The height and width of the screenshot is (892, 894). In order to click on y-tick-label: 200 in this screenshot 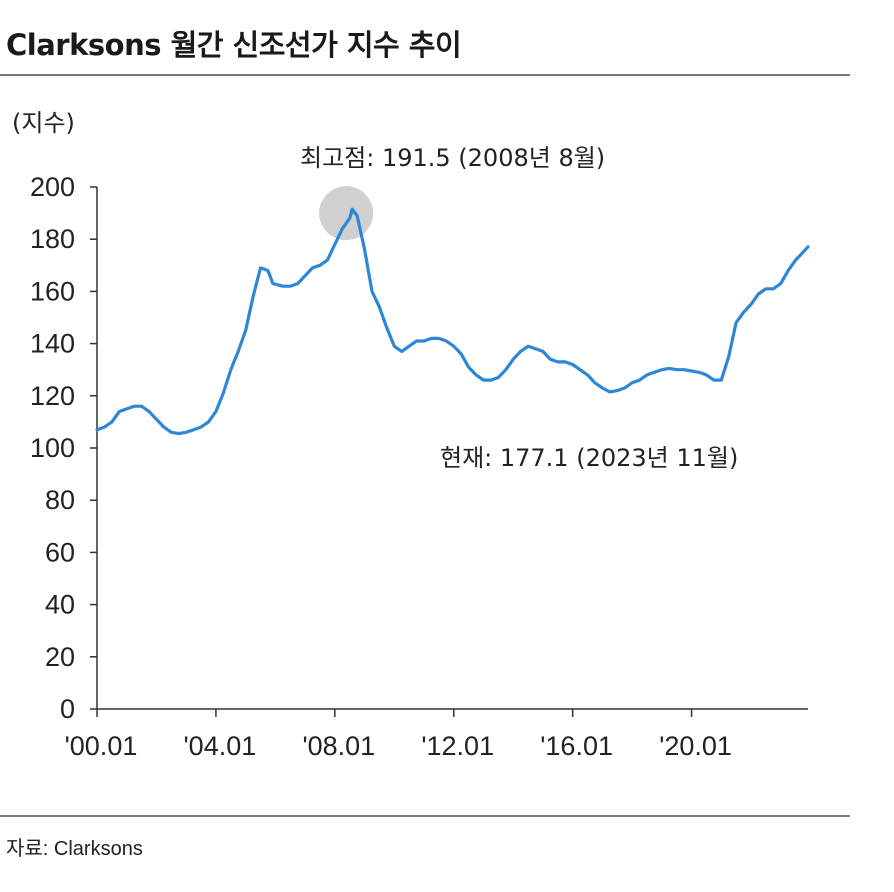, I will do `click(52, 187)`.